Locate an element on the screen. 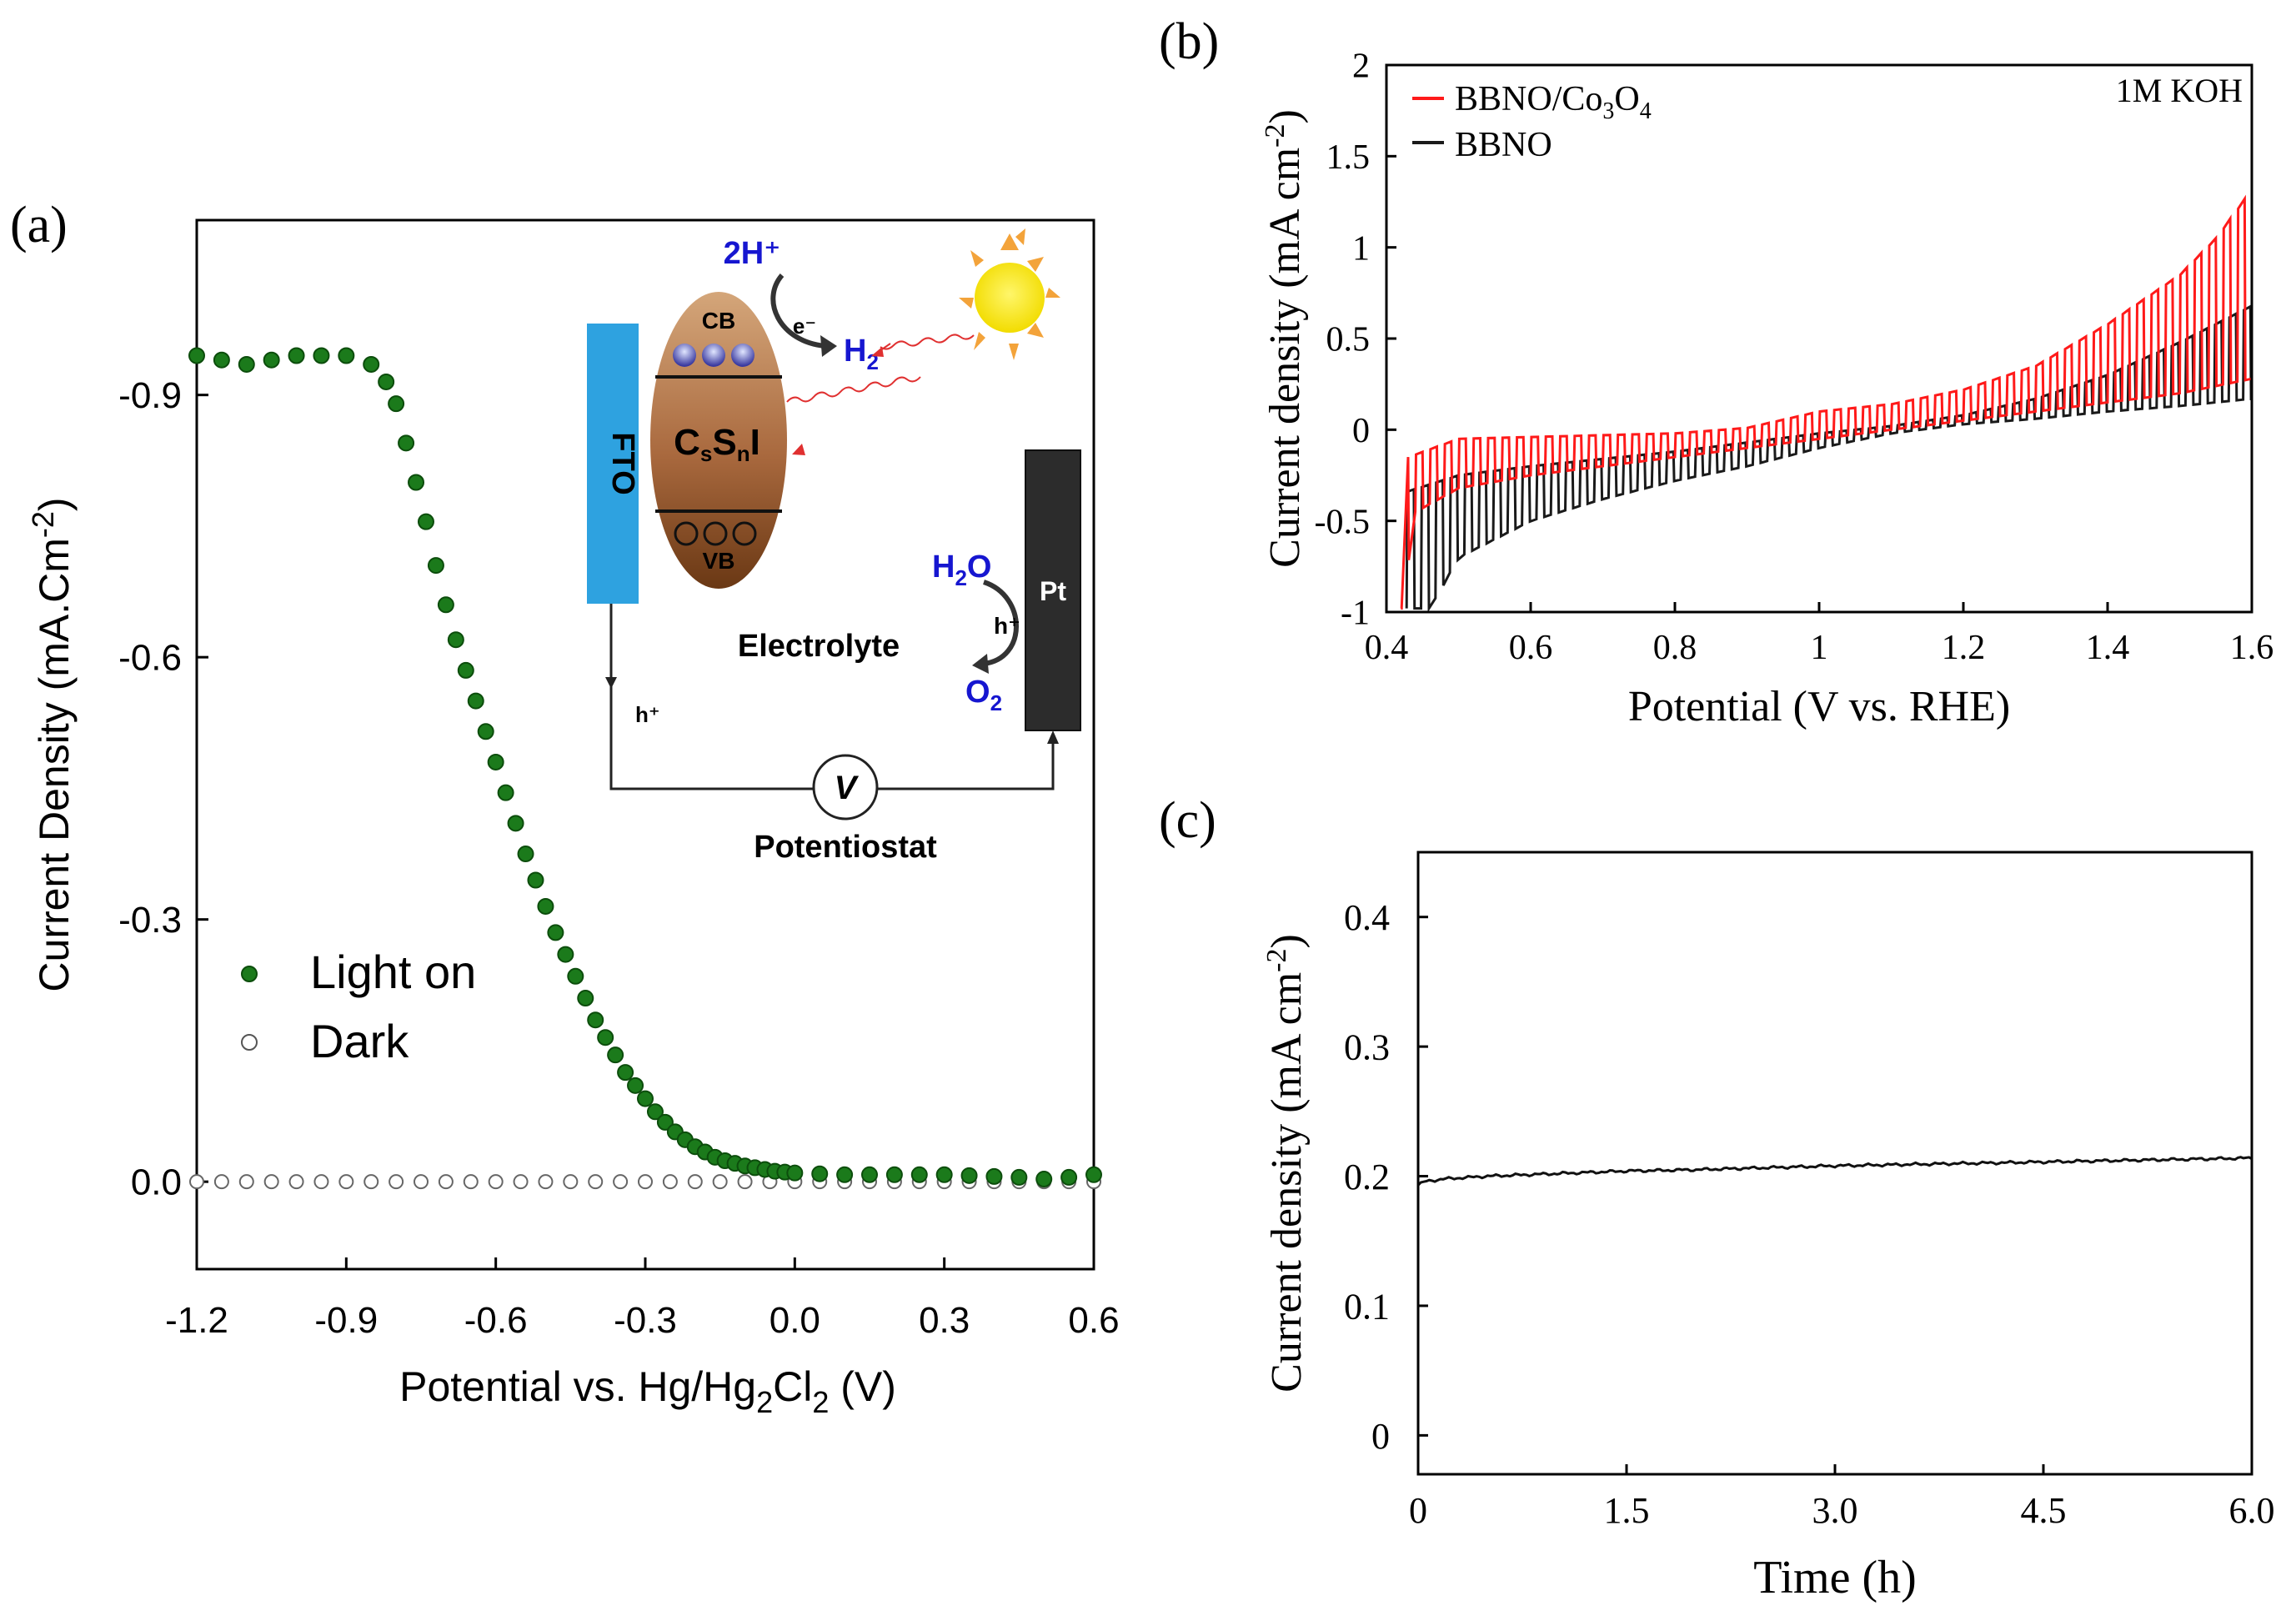  pt-label: Pt is located at coordinates (1053, 591).